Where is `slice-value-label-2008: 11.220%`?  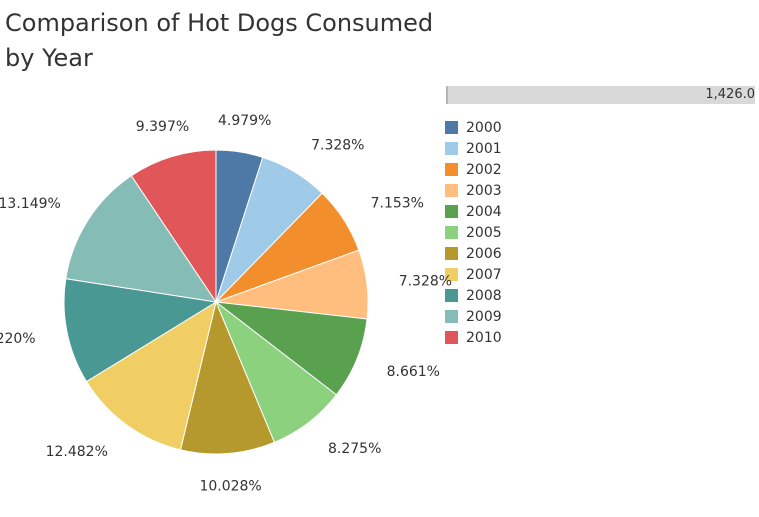
slice-value-label-2008: 11.220% is located at coordinates (18, 339).